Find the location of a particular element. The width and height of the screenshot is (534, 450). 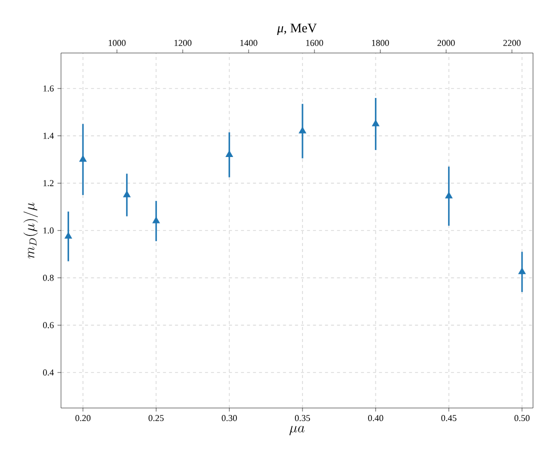

x2-tick-label: 1200 is located at coordinates (183, 43).